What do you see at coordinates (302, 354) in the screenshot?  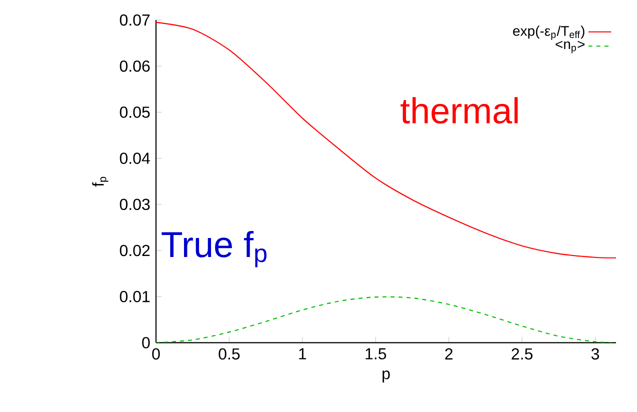 I see `x-tick-label: 1` at bounding box center [302, 354].